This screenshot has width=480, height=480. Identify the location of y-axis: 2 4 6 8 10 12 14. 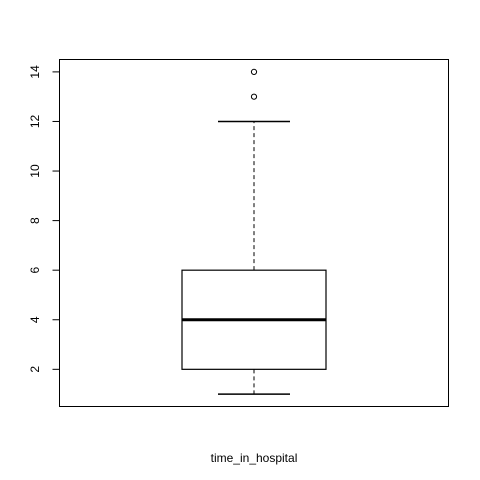
(44, 219).